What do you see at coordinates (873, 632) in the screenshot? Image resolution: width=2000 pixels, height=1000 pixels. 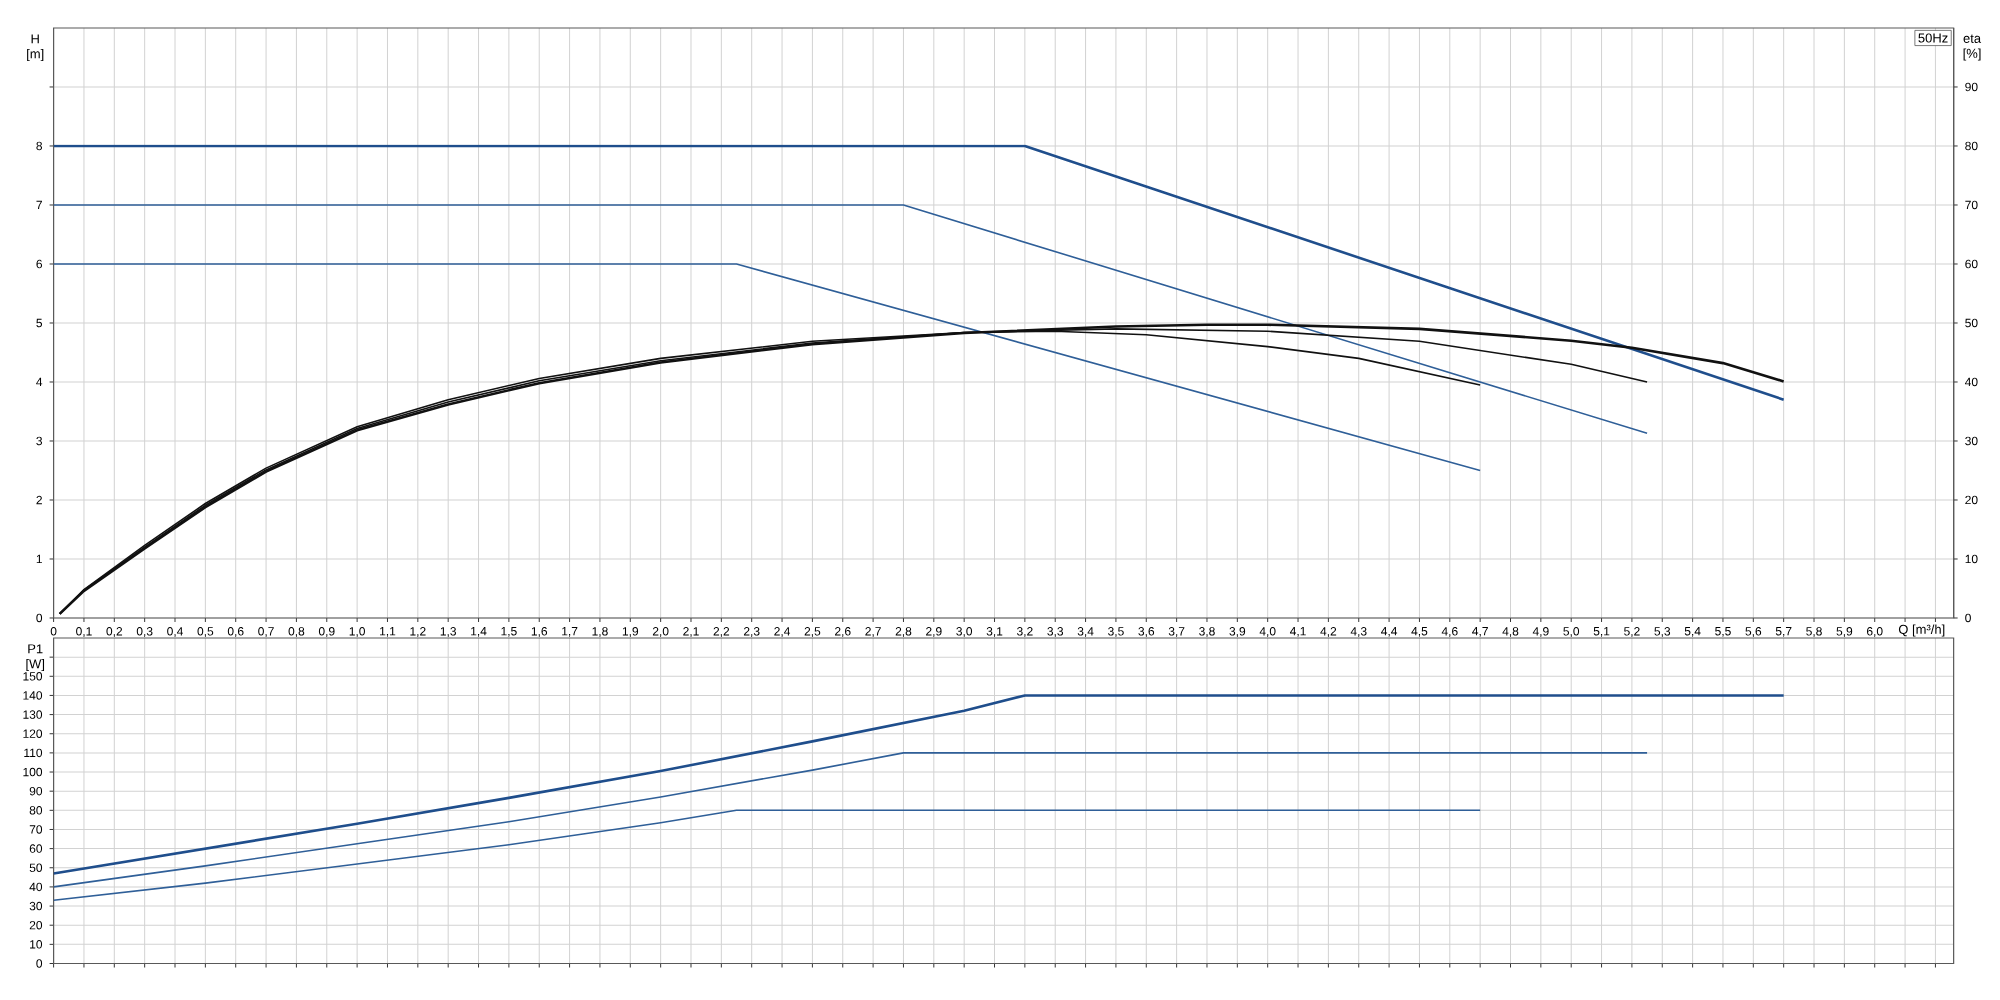 I see `x-tick-label: 2,7` at bounding box center [873, 632].